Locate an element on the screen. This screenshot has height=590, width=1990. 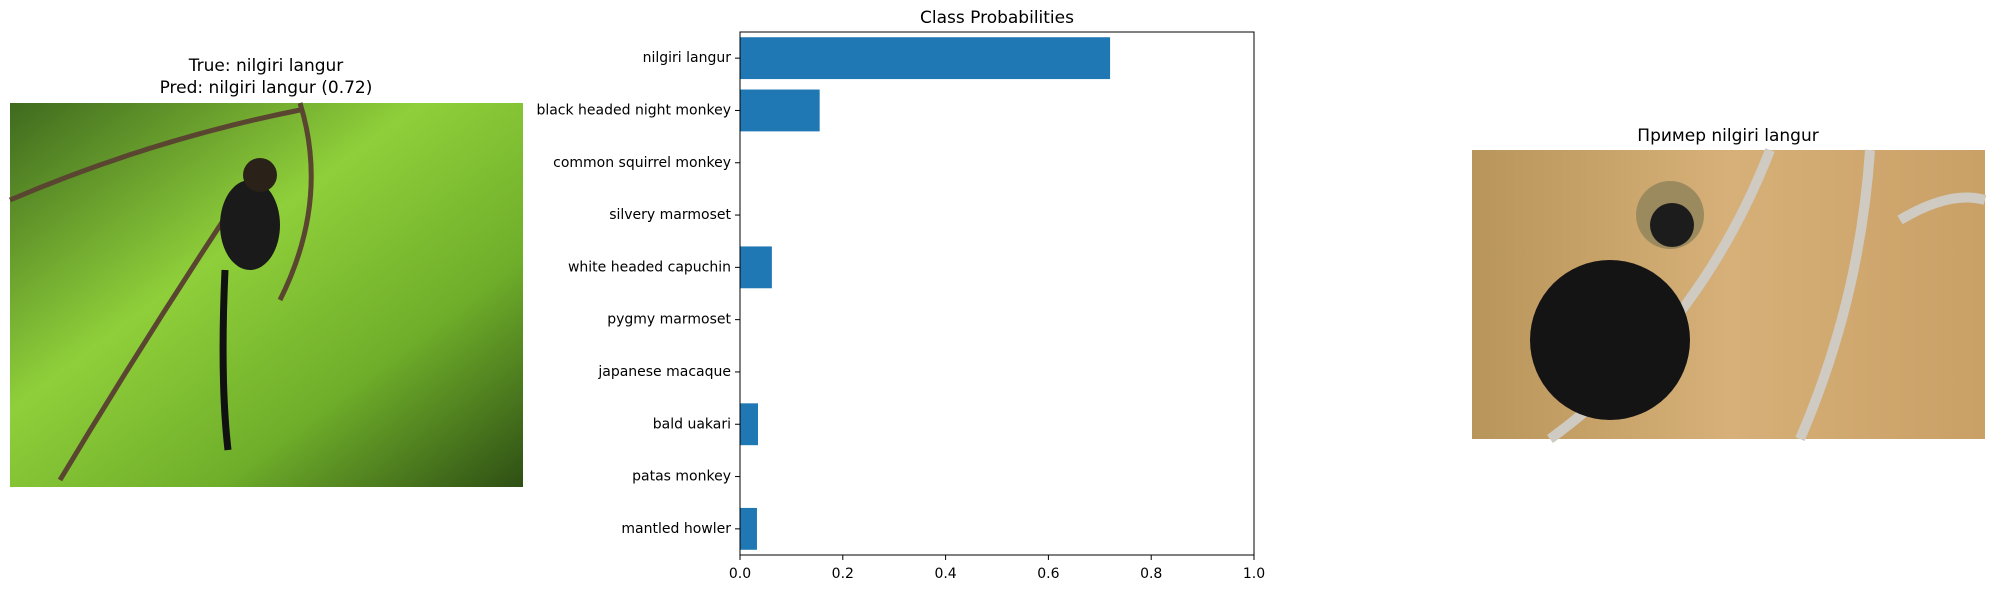
y-tick-label: mantled howler is located at coordinates (676, 529).